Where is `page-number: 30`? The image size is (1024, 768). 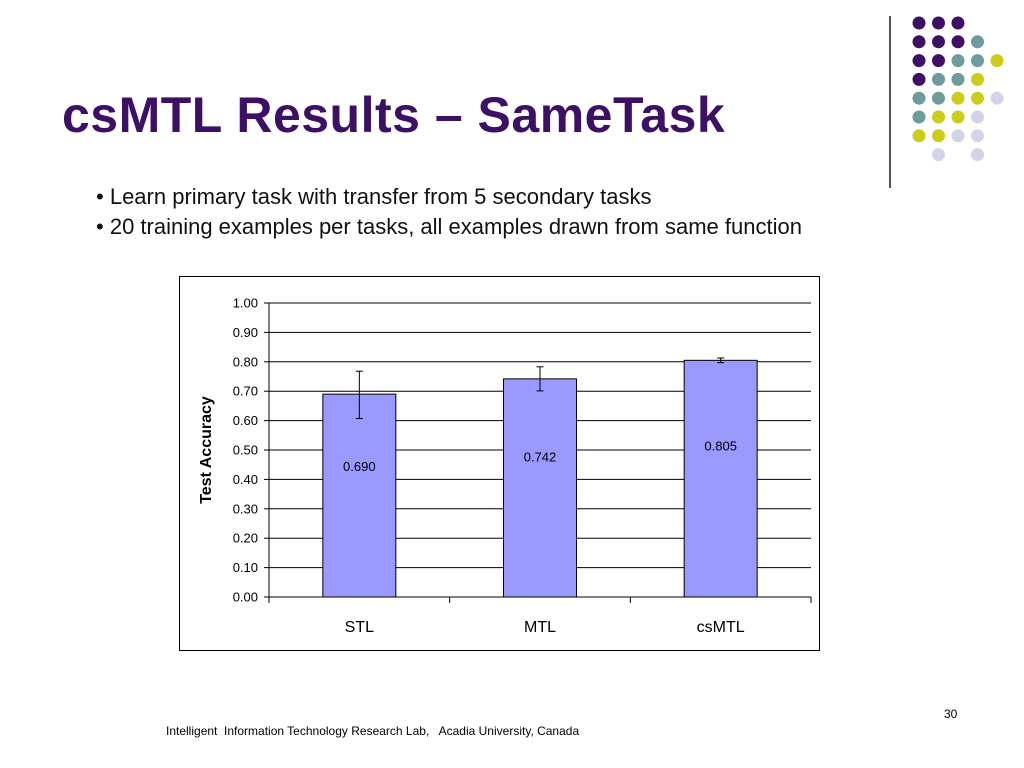
page-number: 30 is located at coordinates (951, 714).